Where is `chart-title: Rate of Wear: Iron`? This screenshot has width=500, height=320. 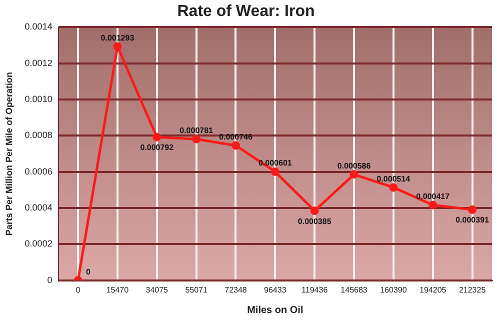 chart-title: Rate of Wear: Iron is located at coordinates (246, 11).